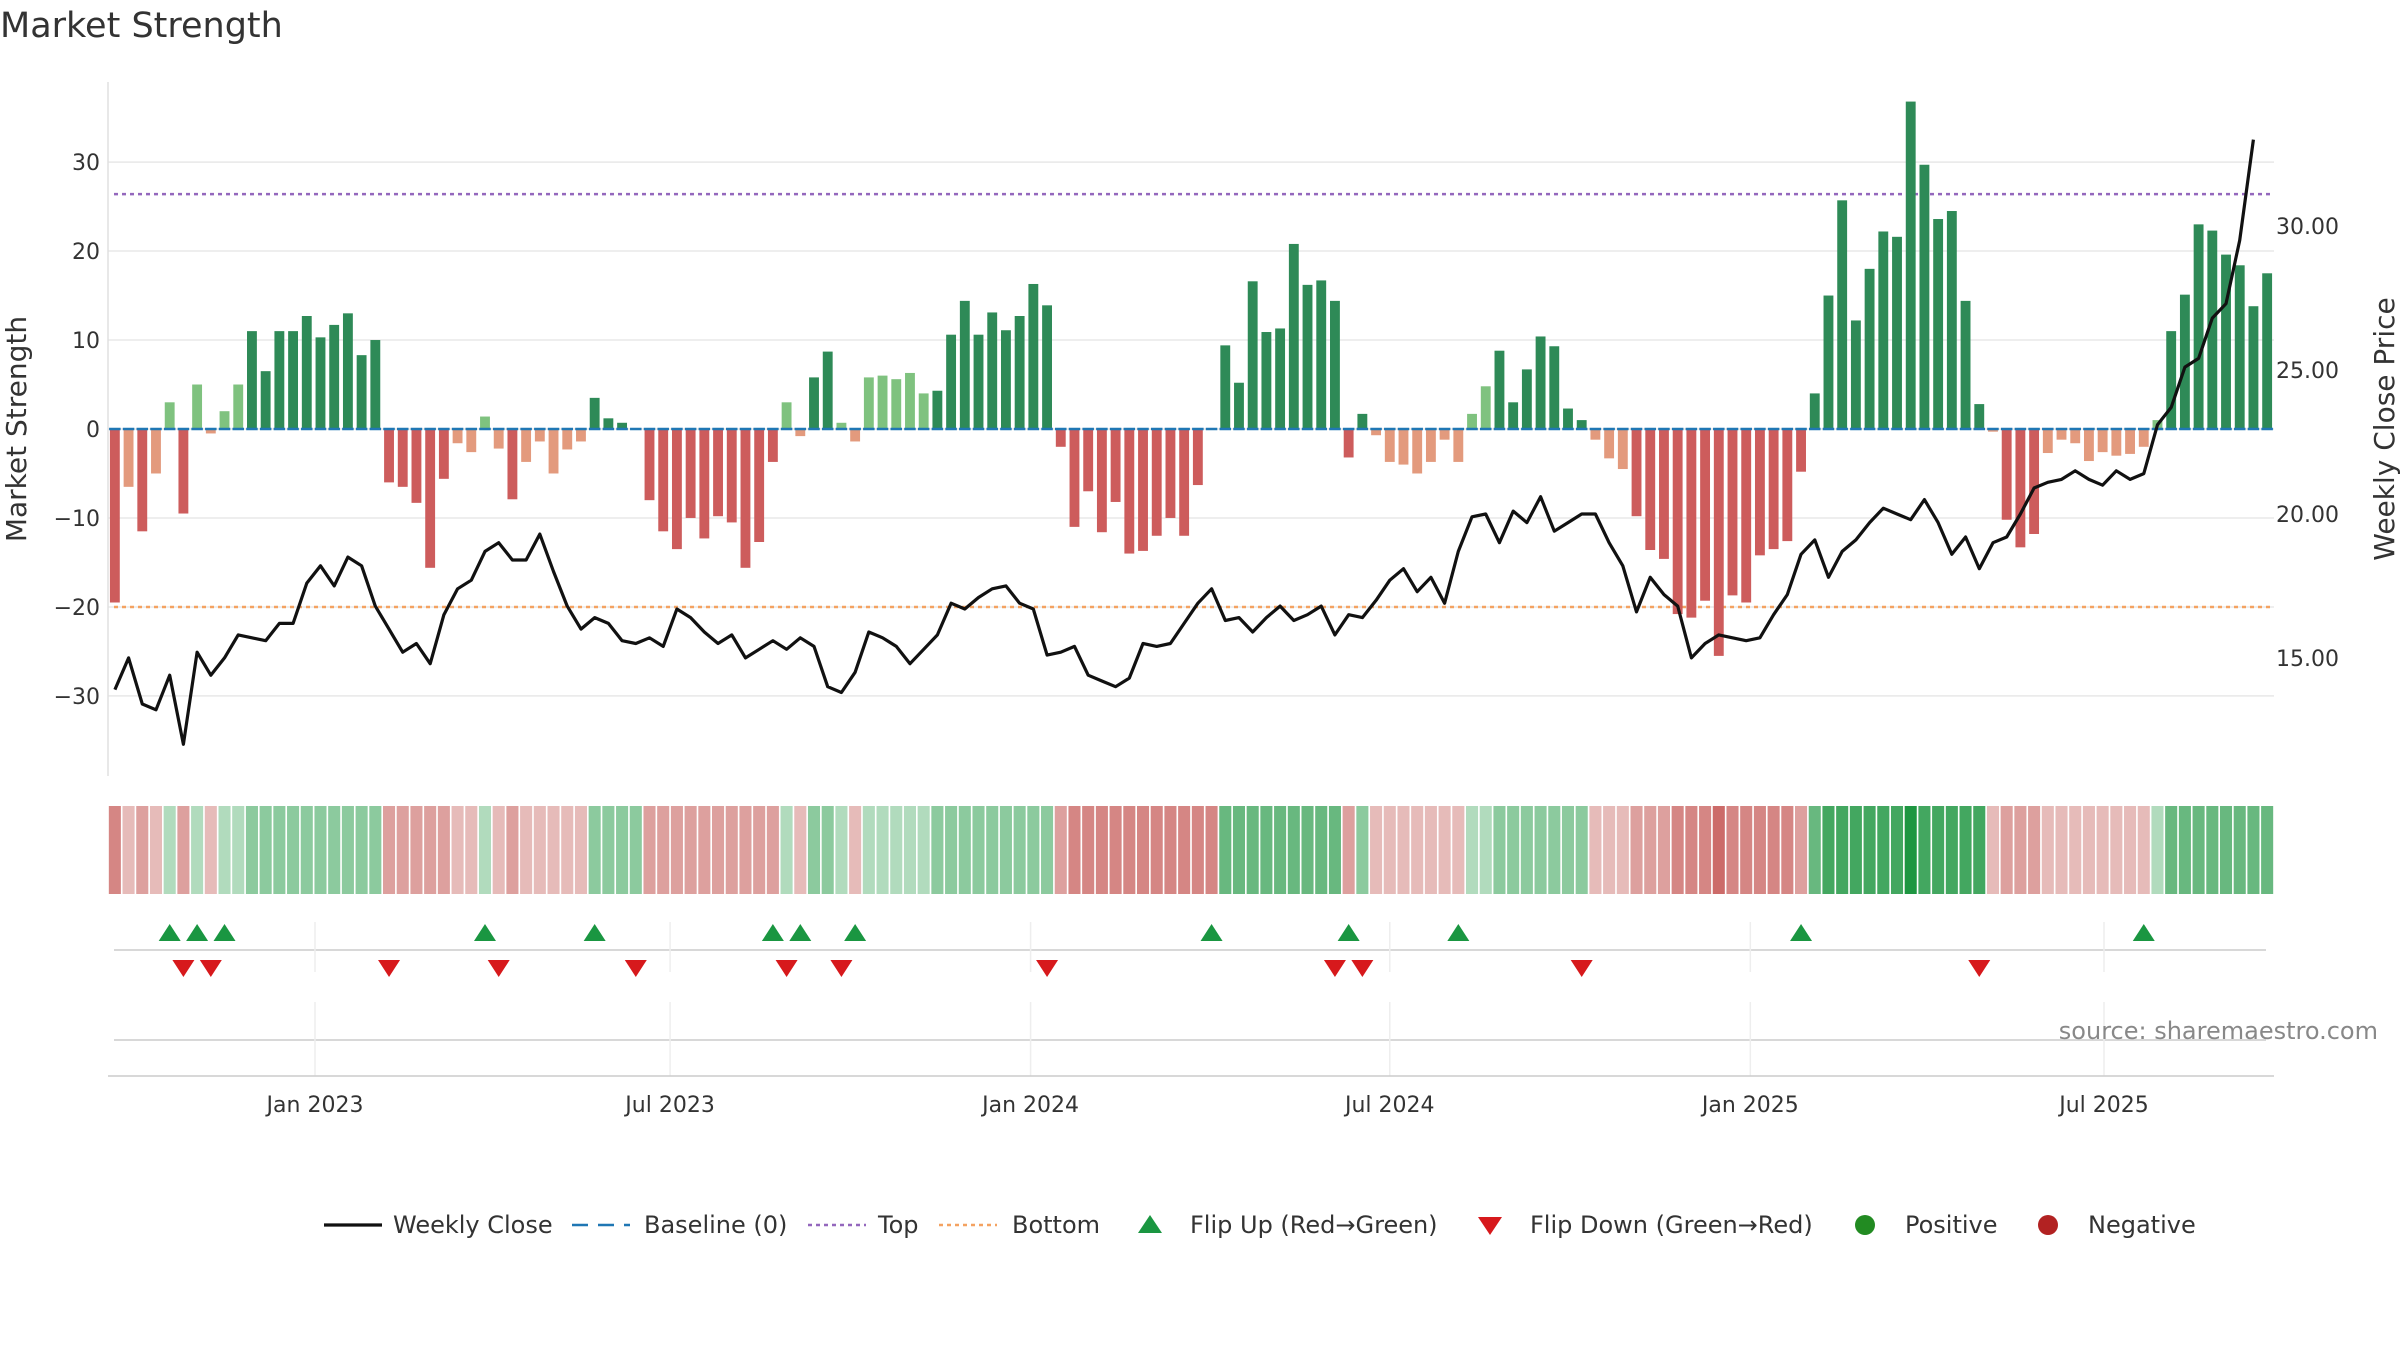 Image resolution: width=2400 pixels, height=1350 pixels. What do you see at coordinates (77, 430) in the screenshot?
I see `y-axis-left: −30 −20 −10 0 10 20 30` at bounding box center [77, 430].